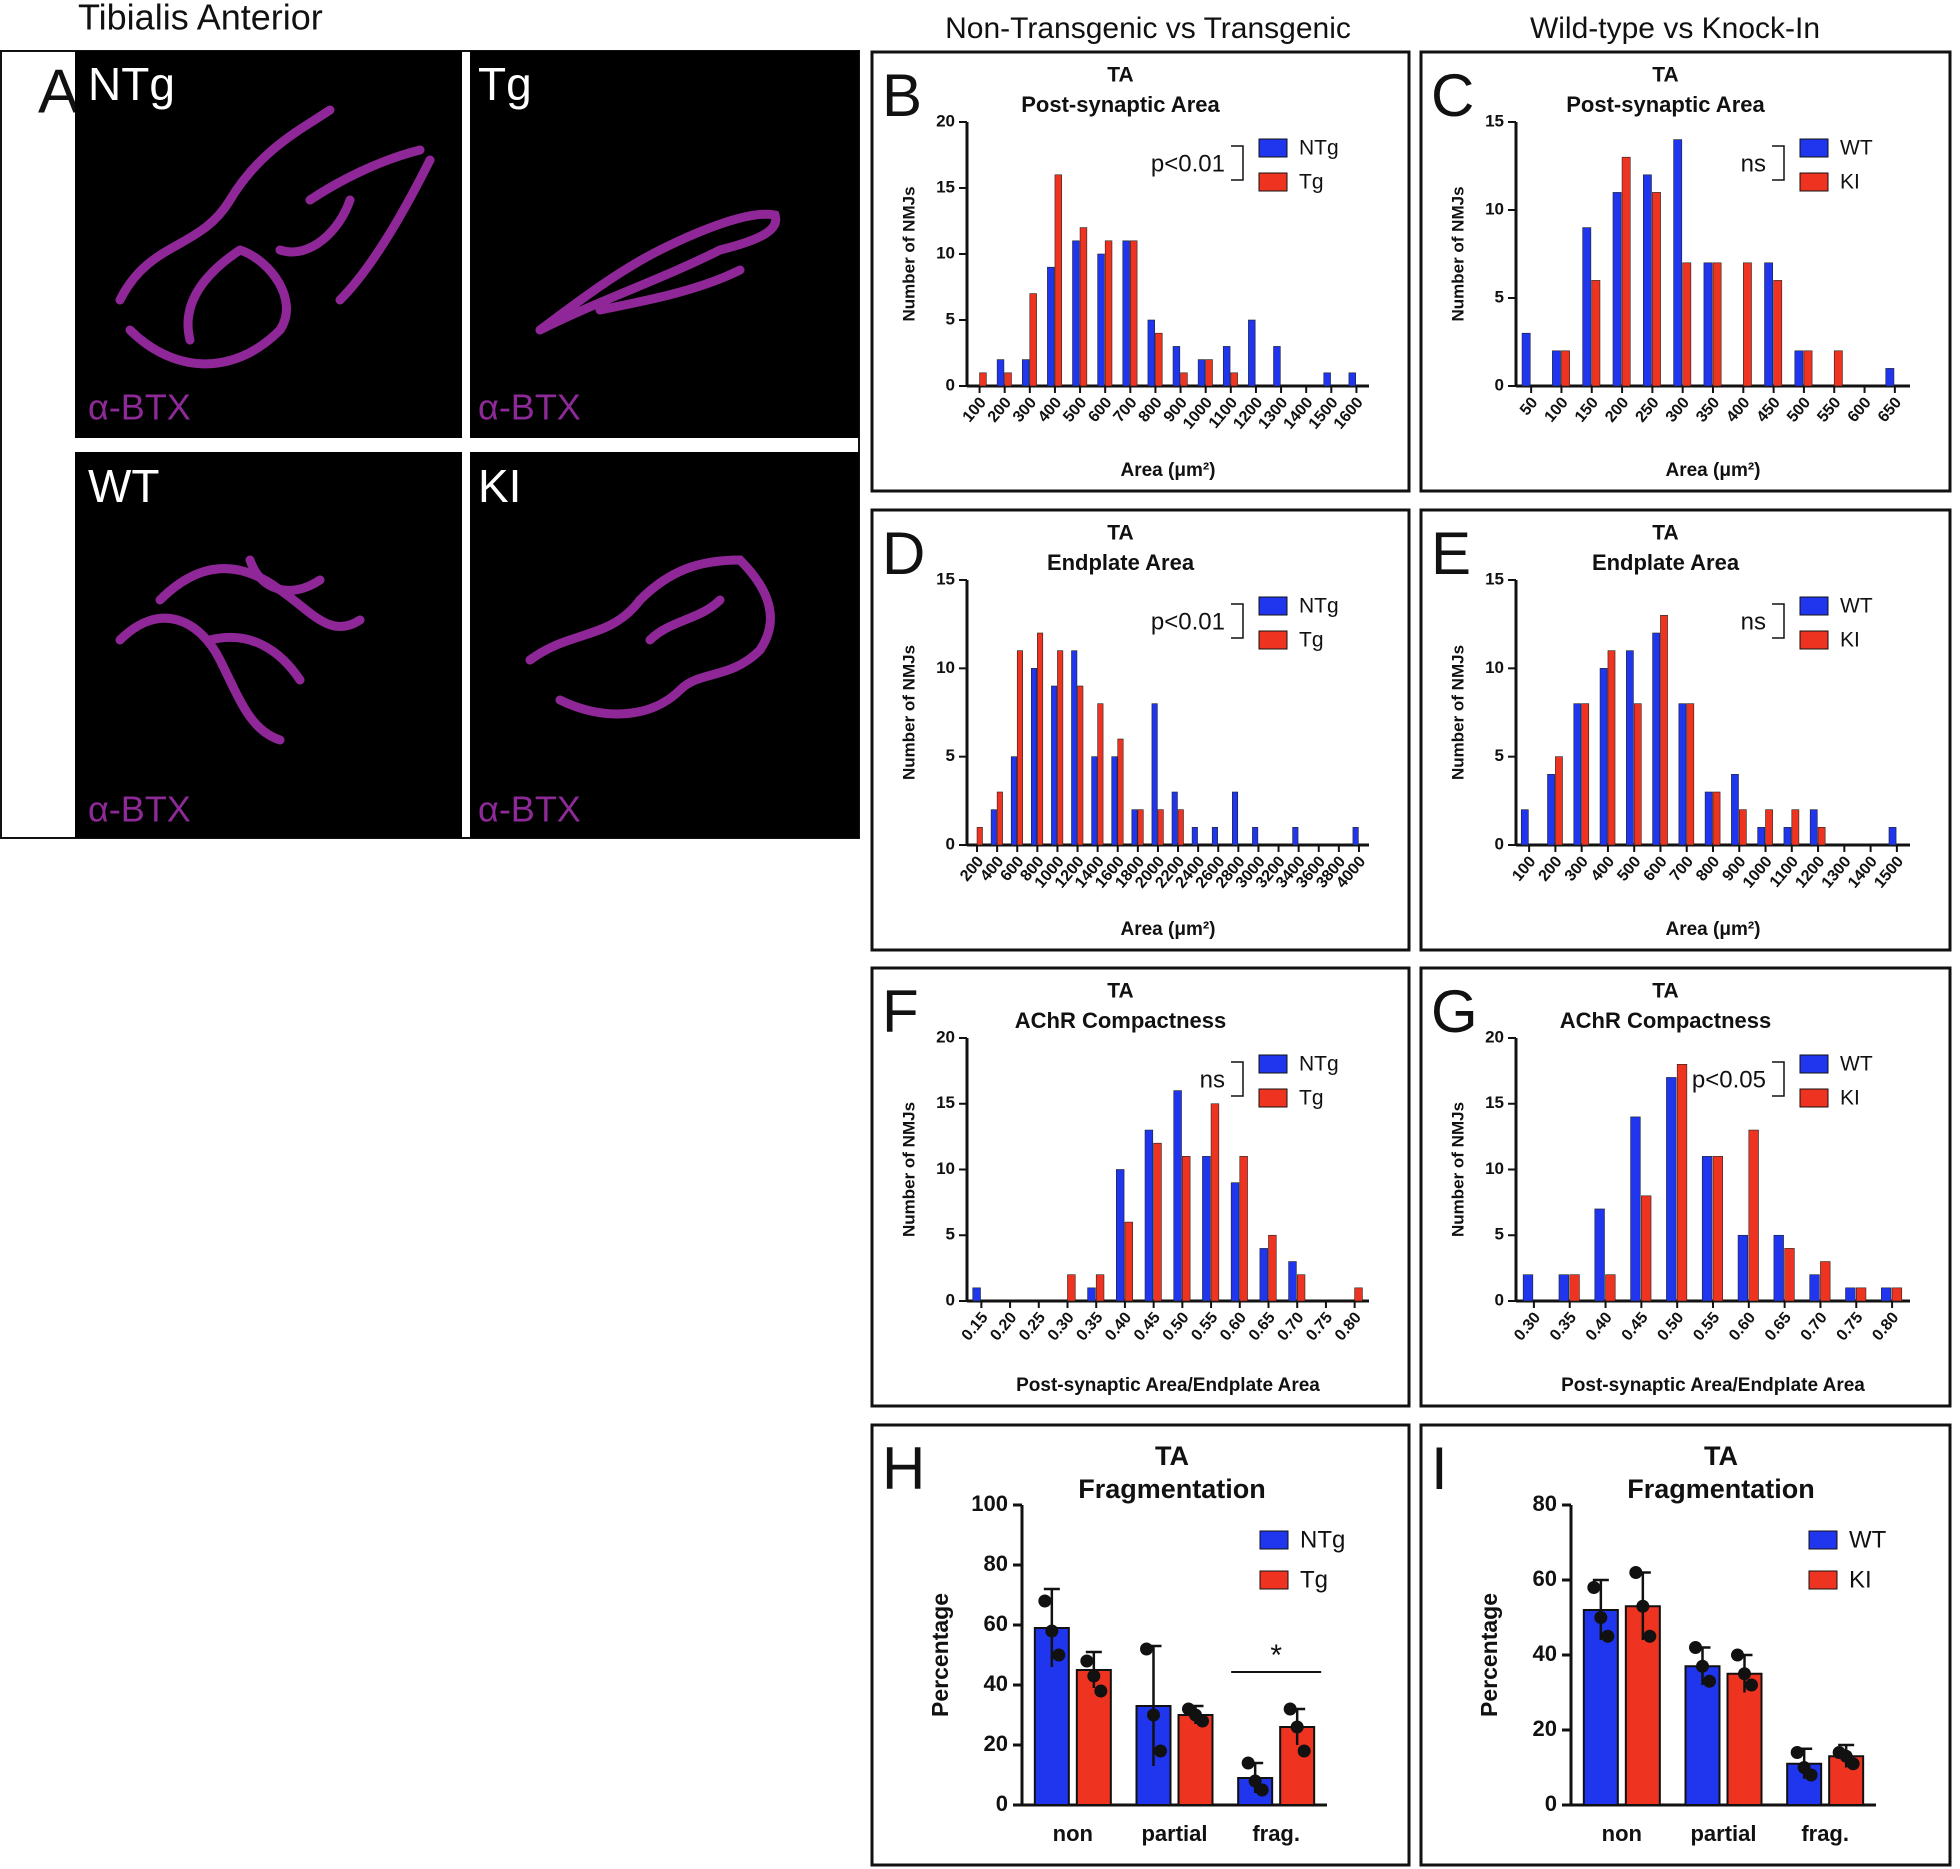  Describe the element at coordinates (268, 244) in the screenshot. I see `micrograph` at that location.